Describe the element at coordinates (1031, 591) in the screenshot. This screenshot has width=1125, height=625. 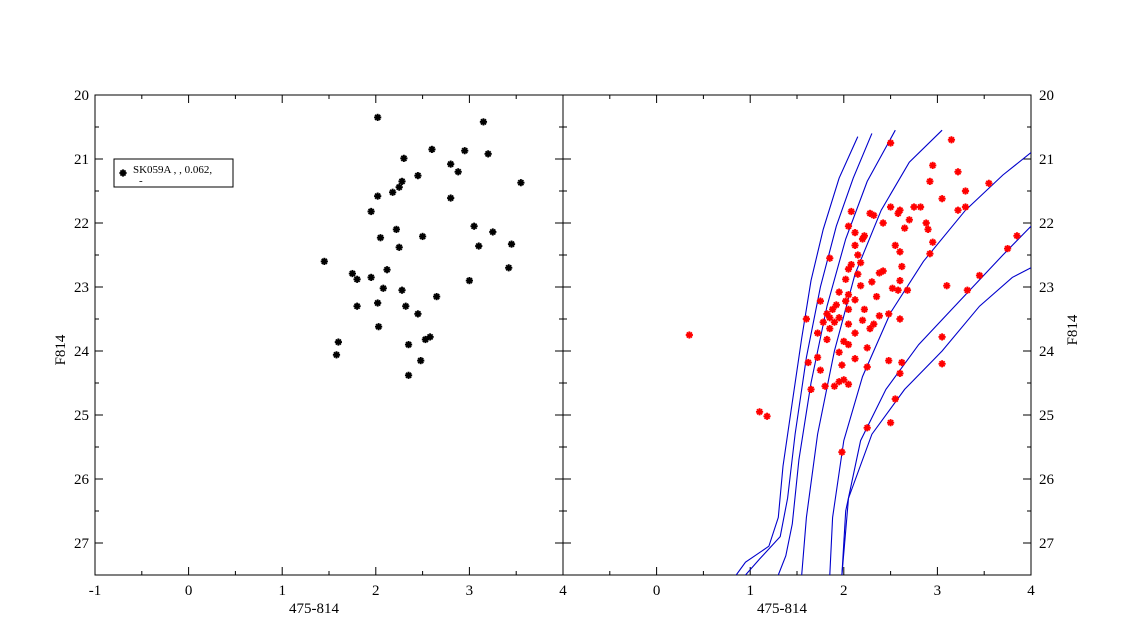
I see `x-tick-label: 4` at that location.